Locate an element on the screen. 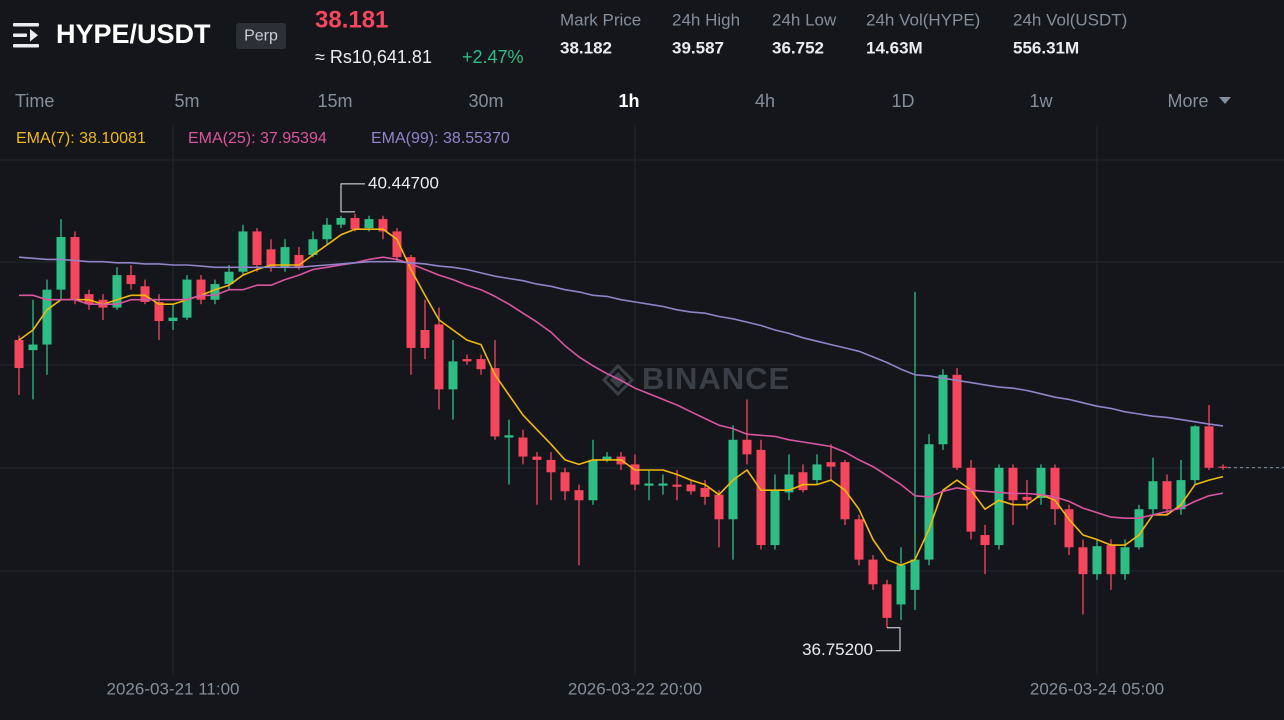  stat-label: 24h Vol(HYPE) is located at coordinates (923, 19).